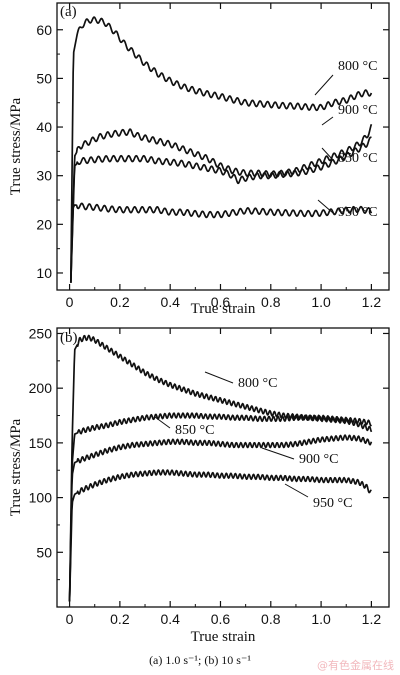 The height and width of the screenshot is (675, 400). What do you see at coordinates (41, 498) in the screenshot?
I see `y-tick-label: 100` at bounding box center [41, 498].